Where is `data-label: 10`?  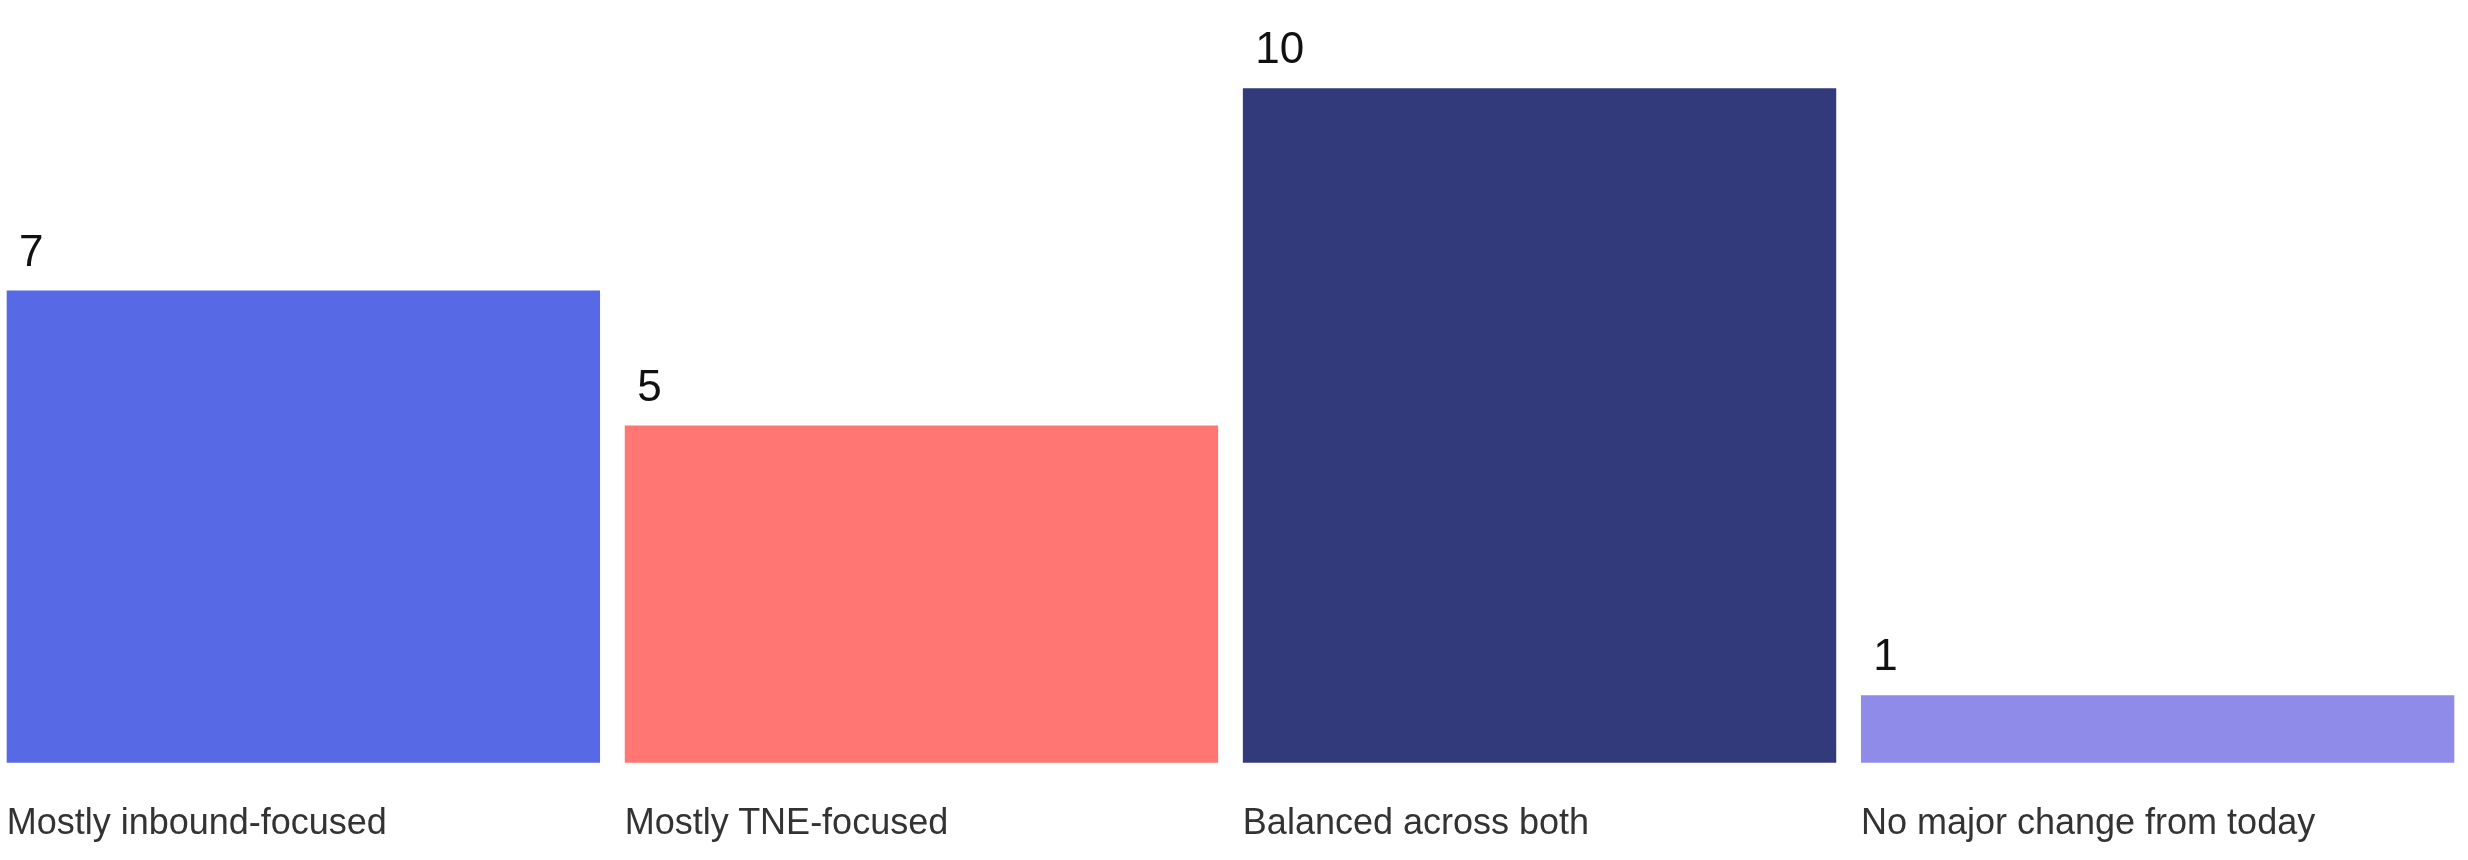 data-label: 10 is located at coordinates (1280, 48).